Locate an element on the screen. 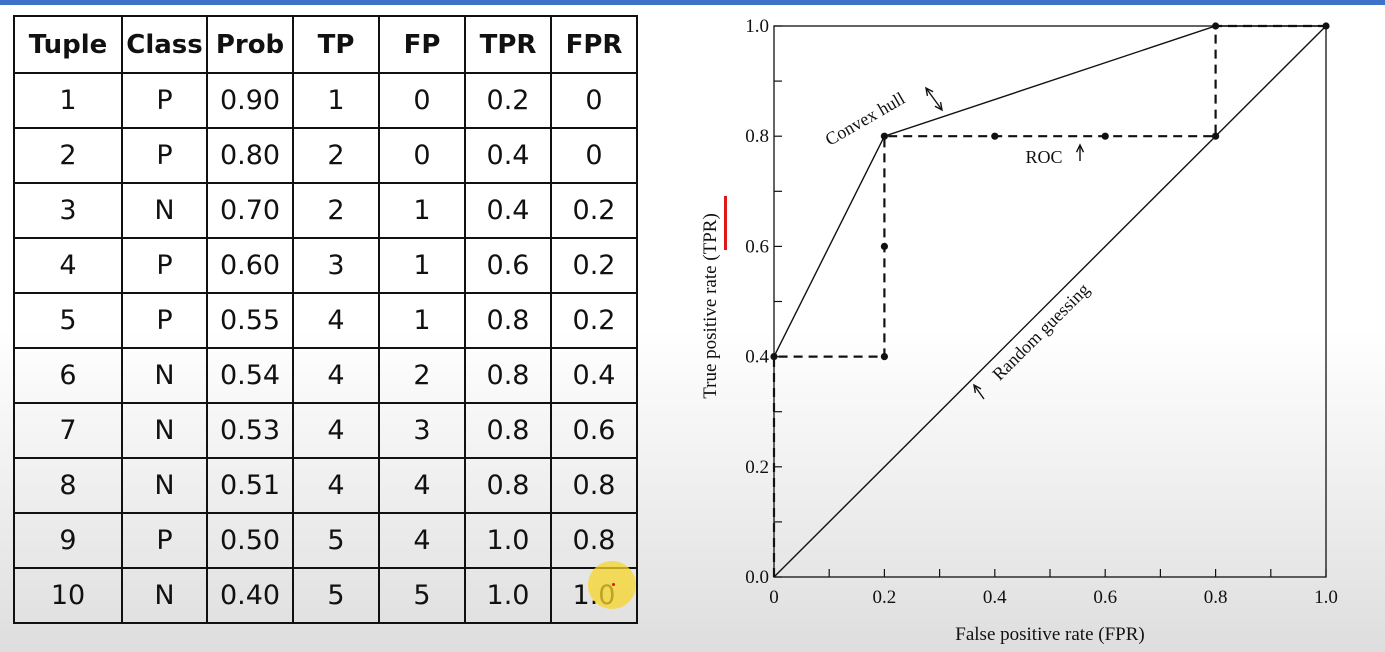 This screenshot has height=652, width=1385. random-guessing-arrow-head is located at coordinates (977, 388).